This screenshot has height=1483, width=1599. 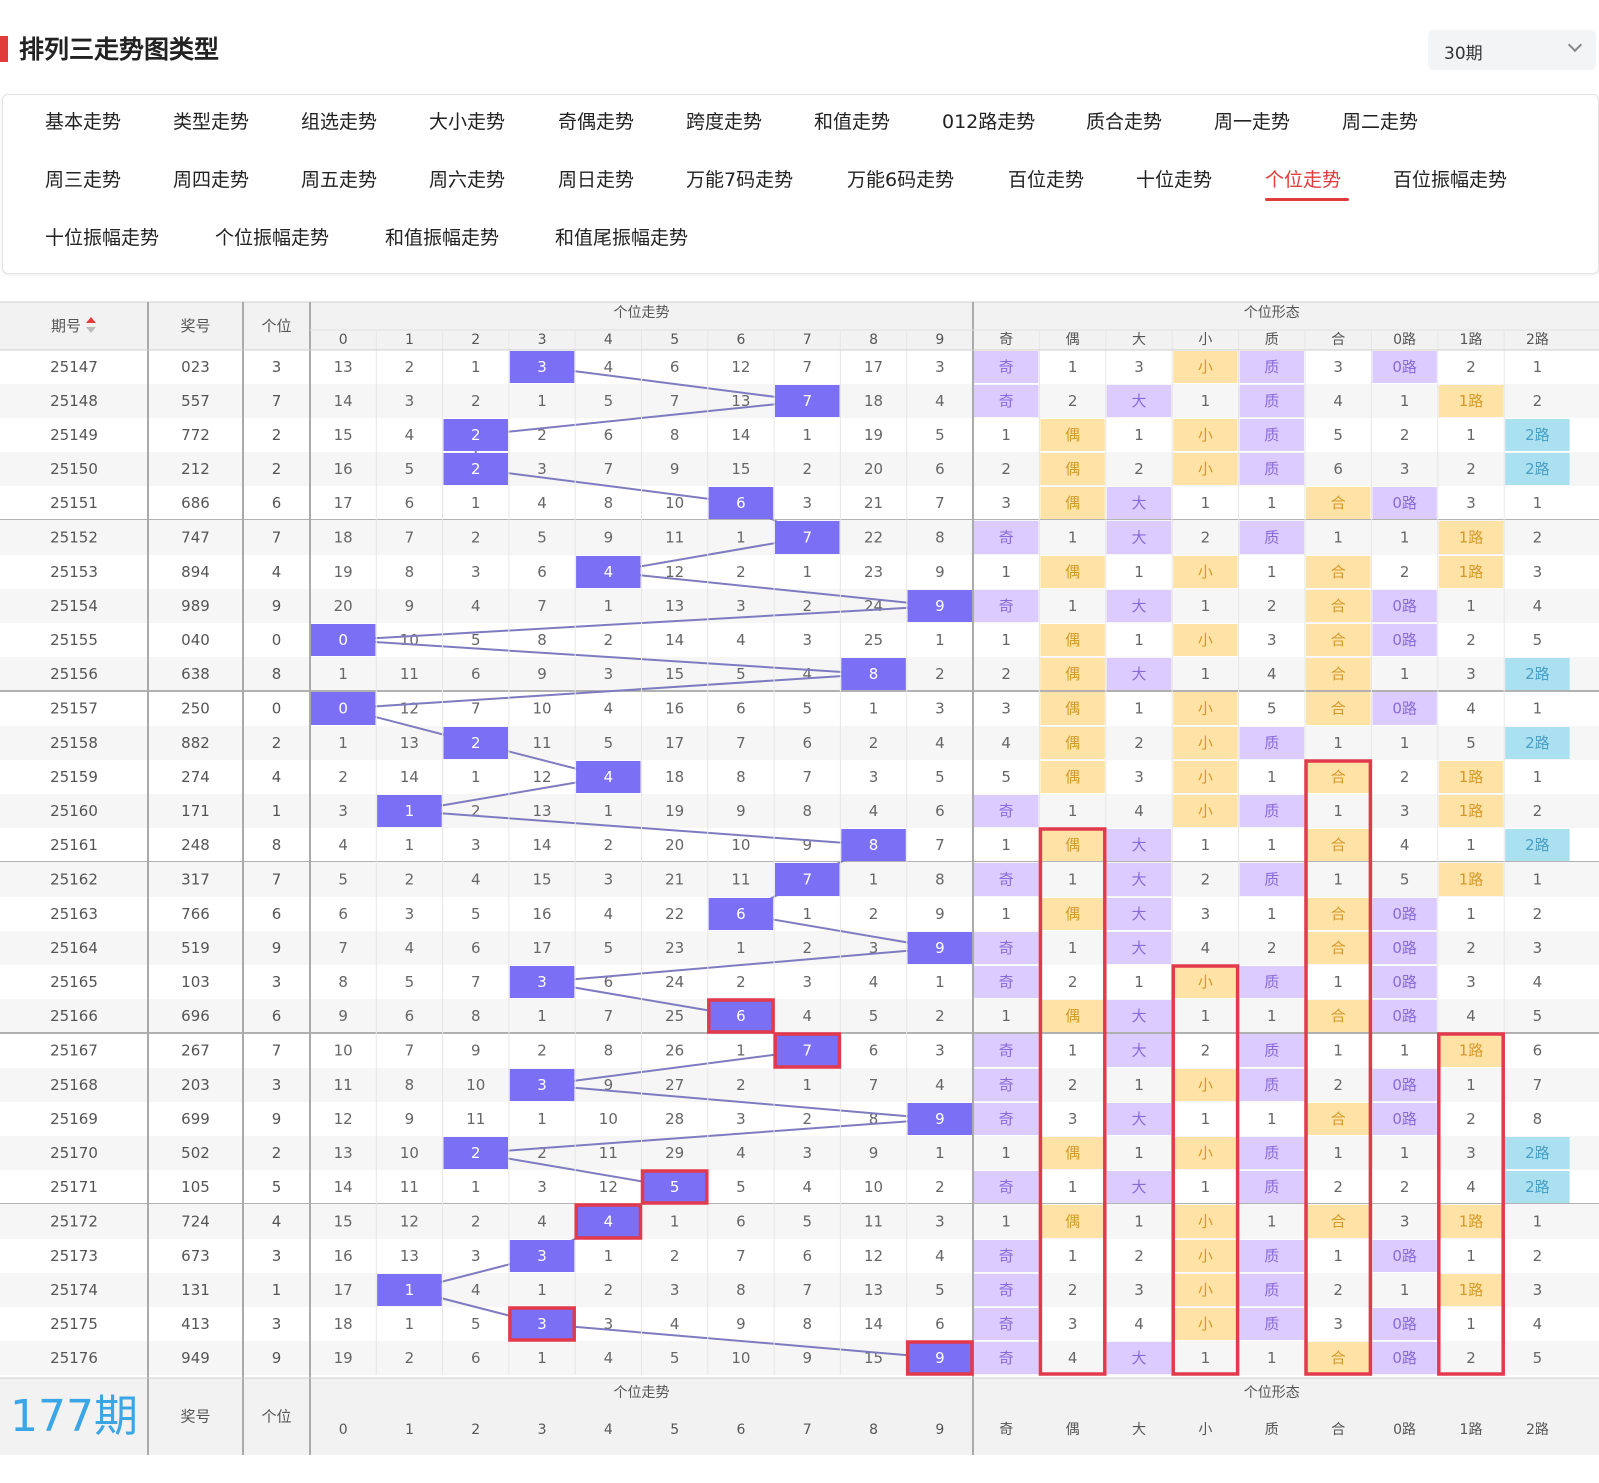 I want to click on footer-form: 偶, so click(x=1073, y=1430).